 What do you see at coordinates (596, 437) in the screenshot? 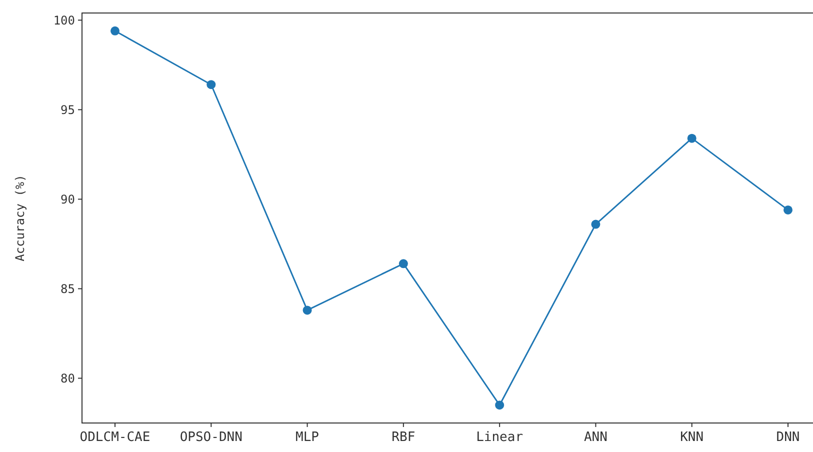
I see `x-tick-label: ANN` at bounding box center [596, 437].